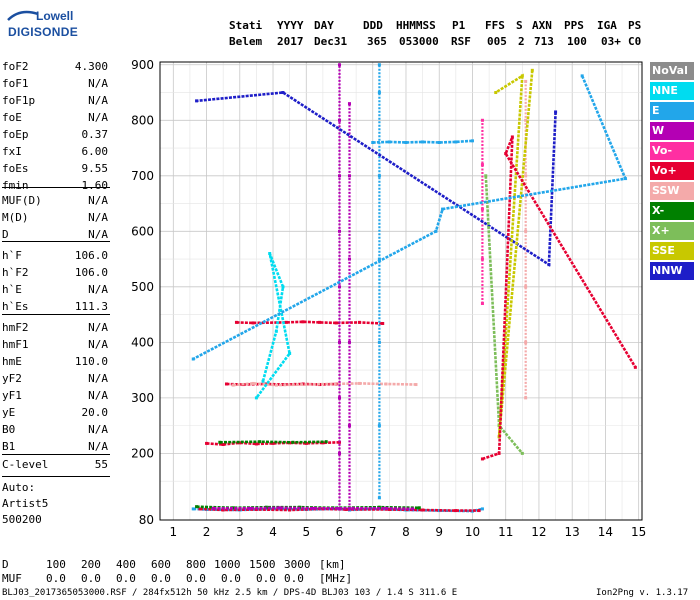 Image resolution: width=700 pixels, height=600 pixels. I want to click on x-tick-label: 8, so click(406, 532).